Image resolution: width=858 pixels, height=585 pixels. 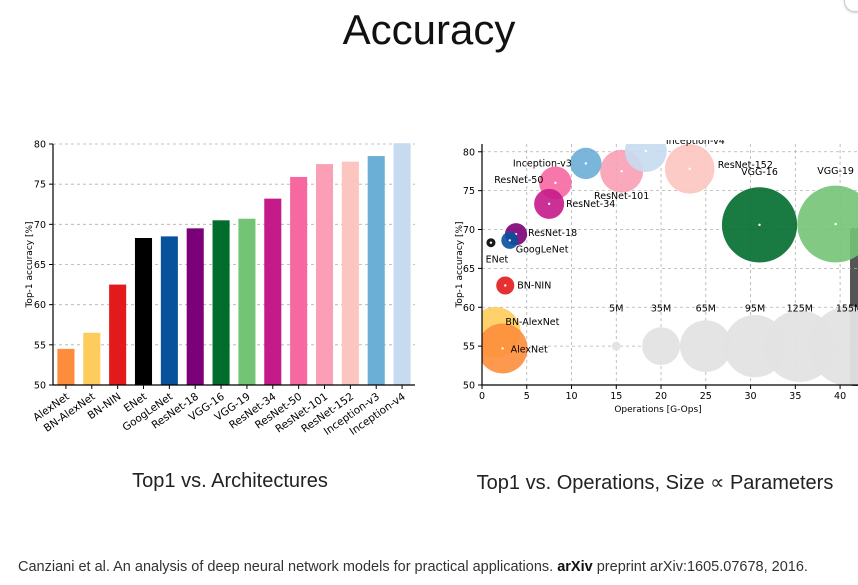 What do you see at coordinates (657, 410) in the screenshot?
I see `x-axis-label: Operations [G-Ops]` at bounding box center [657, 410].